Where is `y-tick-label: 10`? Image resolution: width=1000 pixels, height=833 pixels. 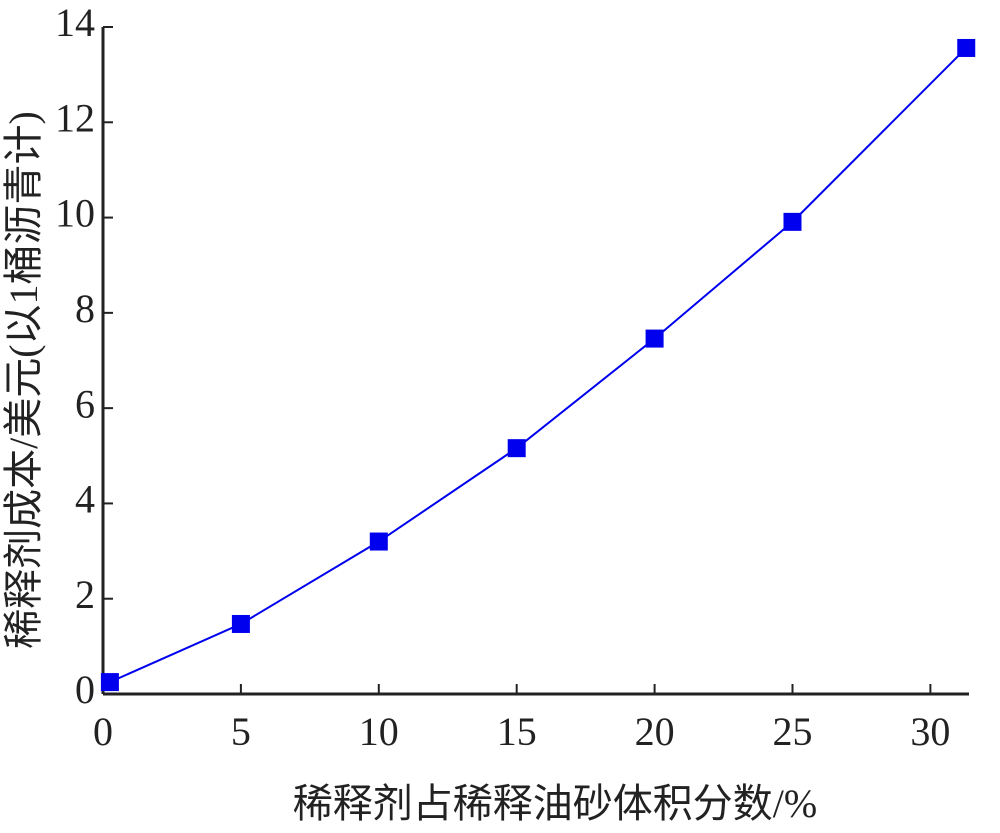 y-tick-label: 10 is located at coordinates (75, 213).